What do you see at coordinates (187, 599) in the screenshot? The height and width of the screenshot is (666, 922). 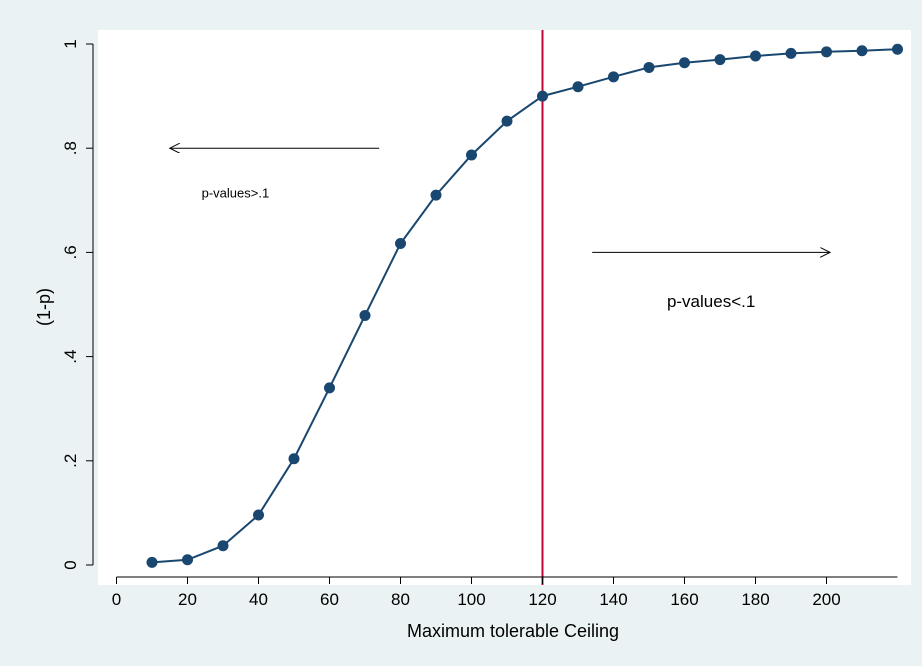 I see `x-tick-label: 20` at bounding box center [187, 599].